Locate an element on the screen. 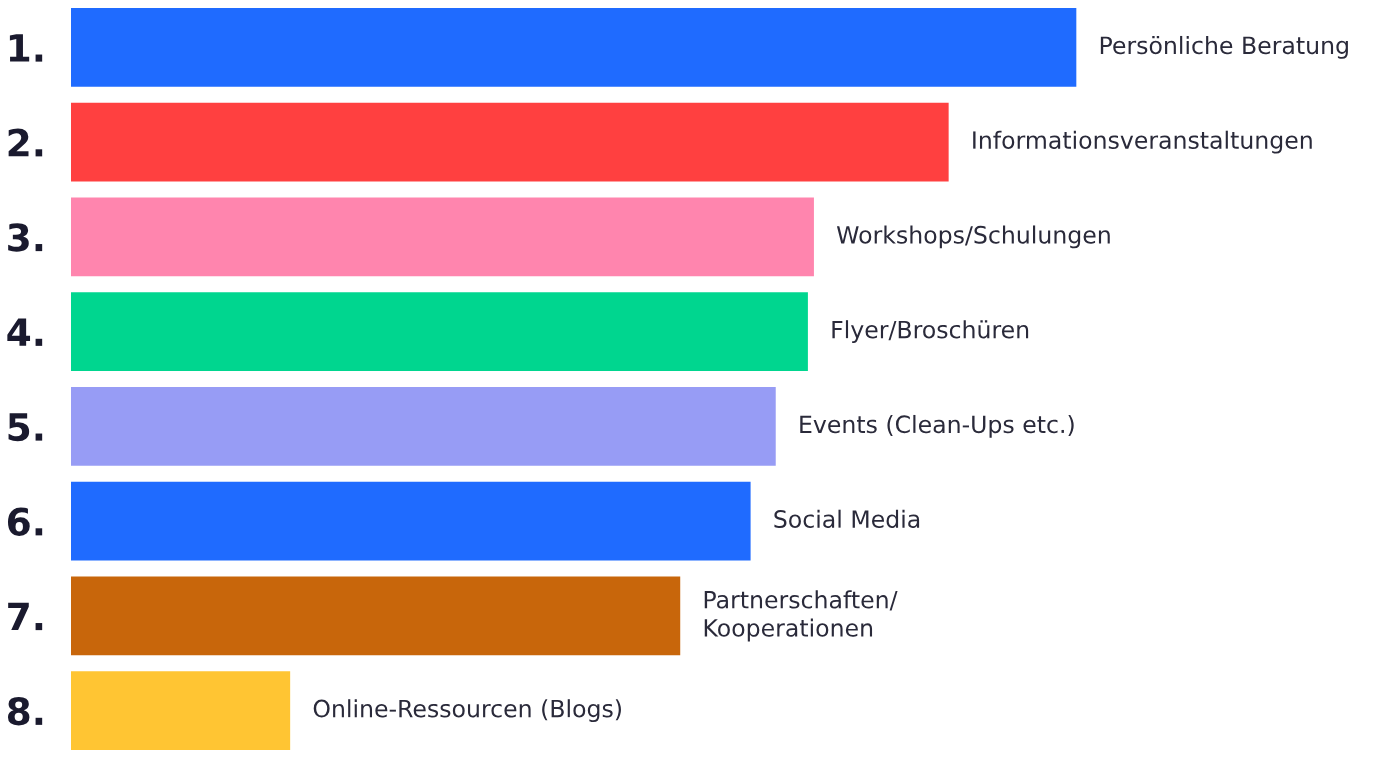  annotation: Persönliche Beratung is located at coordinates (1224, 47).